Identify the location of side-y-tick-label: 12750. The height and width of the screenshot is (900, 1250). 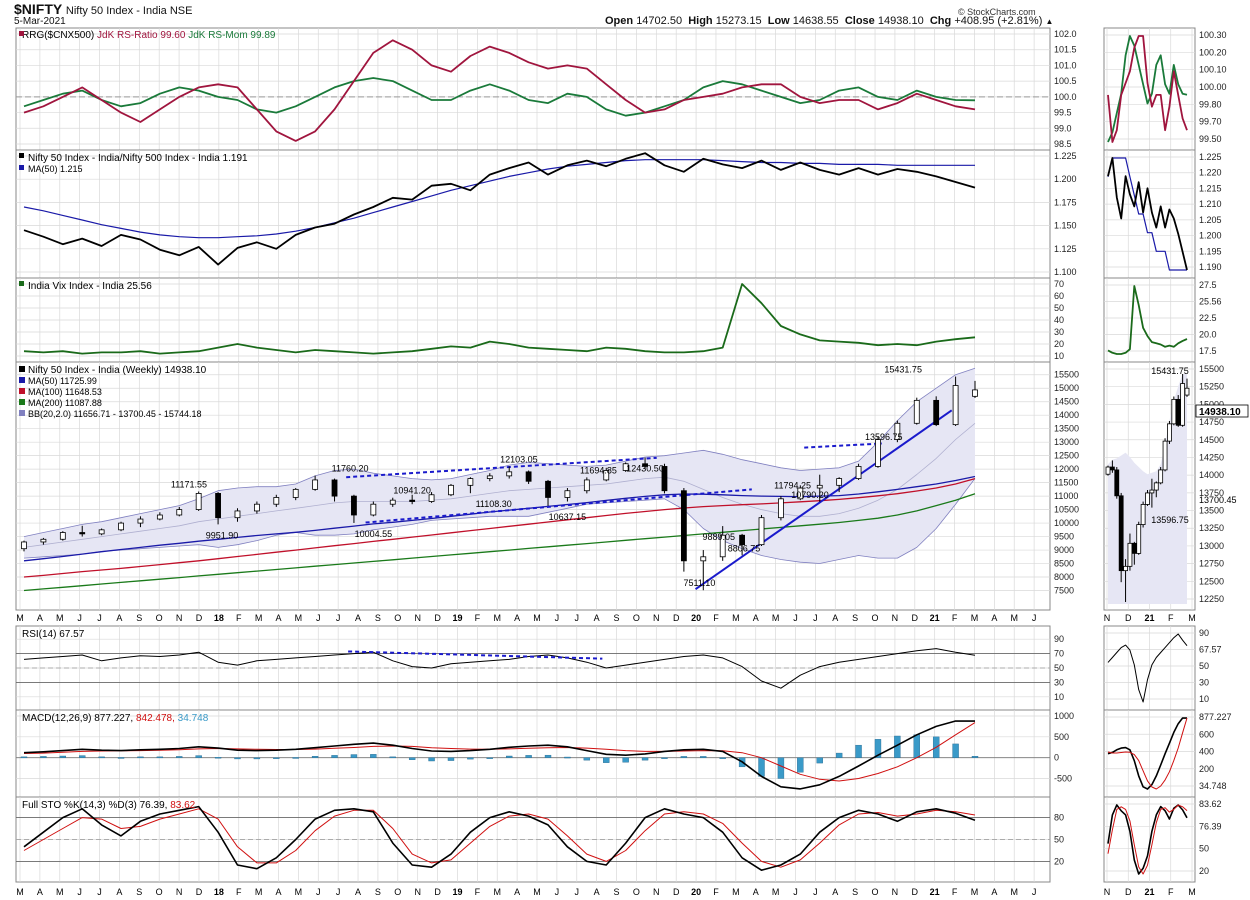
(1211, 564).